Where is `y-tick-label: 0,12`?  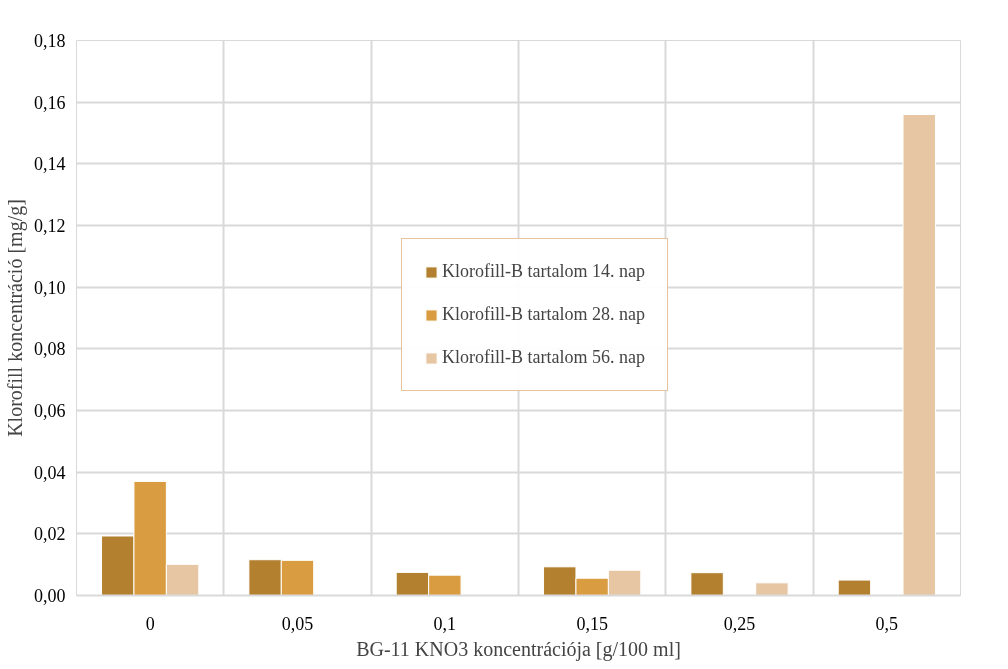
y-tick-label: 0,12 is located at coordinates (50, 226).